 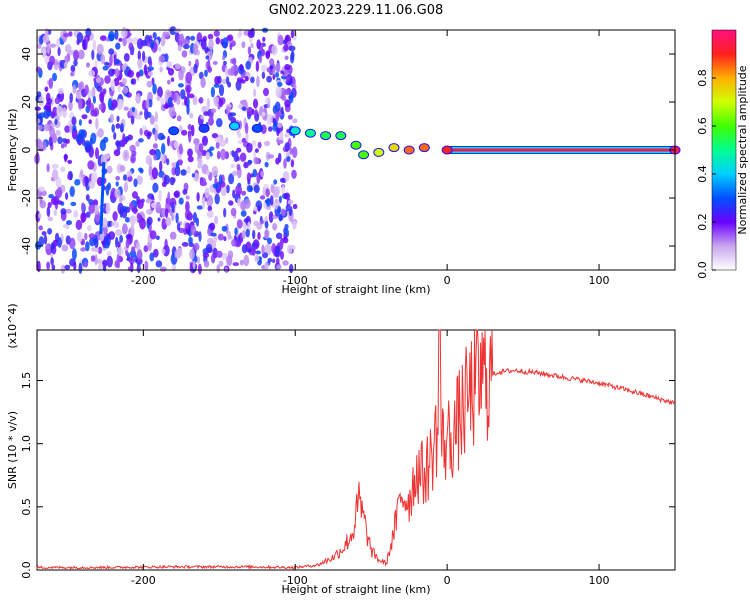 What do you see at coordinates (26, 198) in the screenshot?
I see `y-tick-label: -20` at bounding box center [26, 198].